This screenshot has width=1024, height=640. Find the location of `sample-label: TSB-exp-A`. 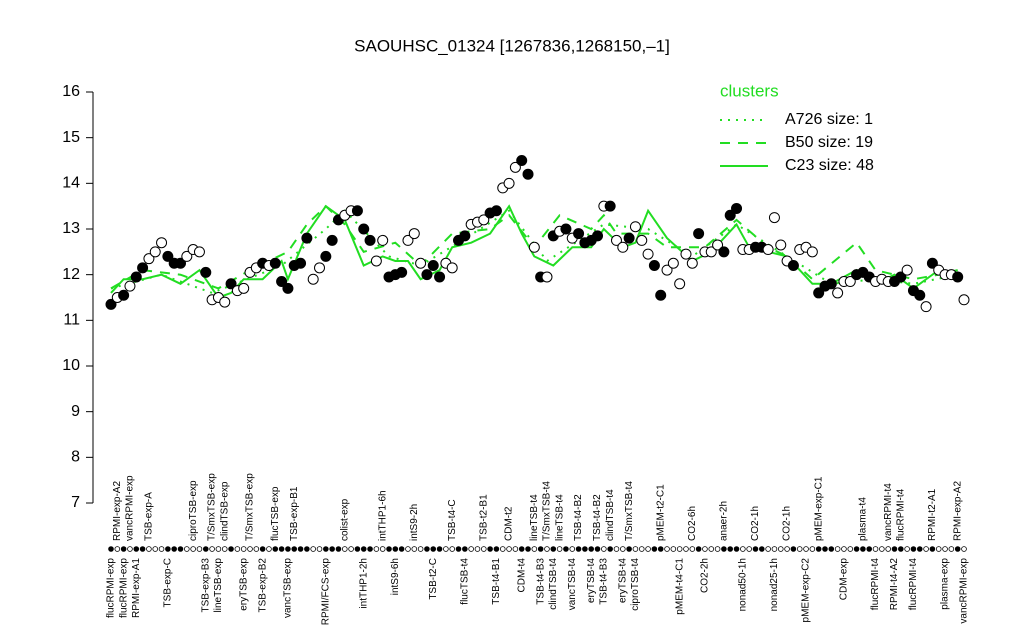

sample-label: TSB-exp-A is located at coordinates (149, 516).